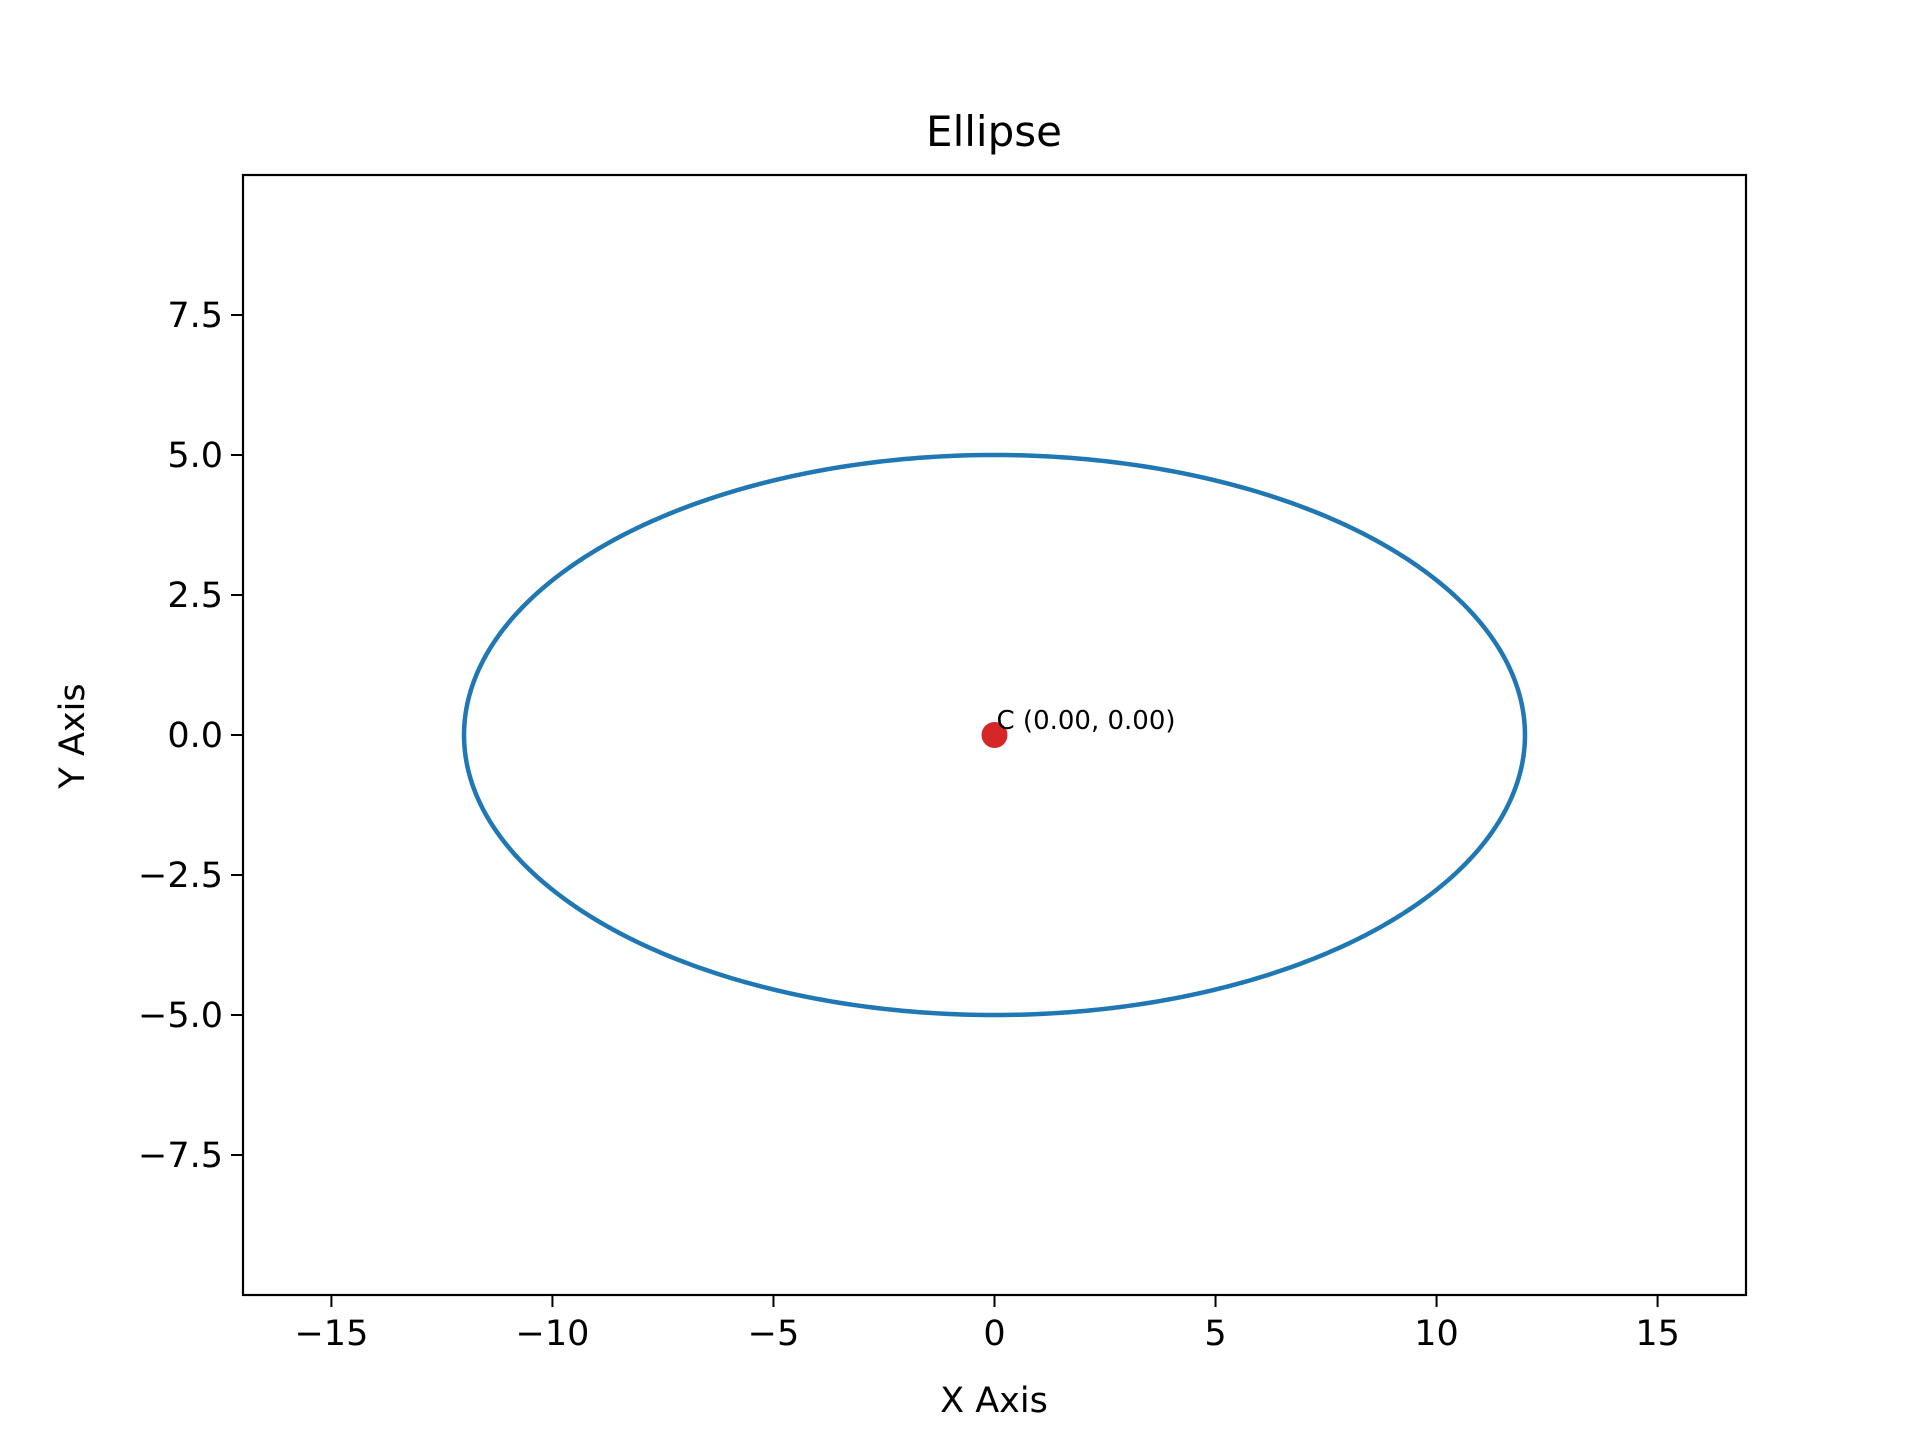  What do you see at coordinates (994, 1334) in the screenshot?
I see `x-tick-label: 0` at bounding box center [994, 1334].